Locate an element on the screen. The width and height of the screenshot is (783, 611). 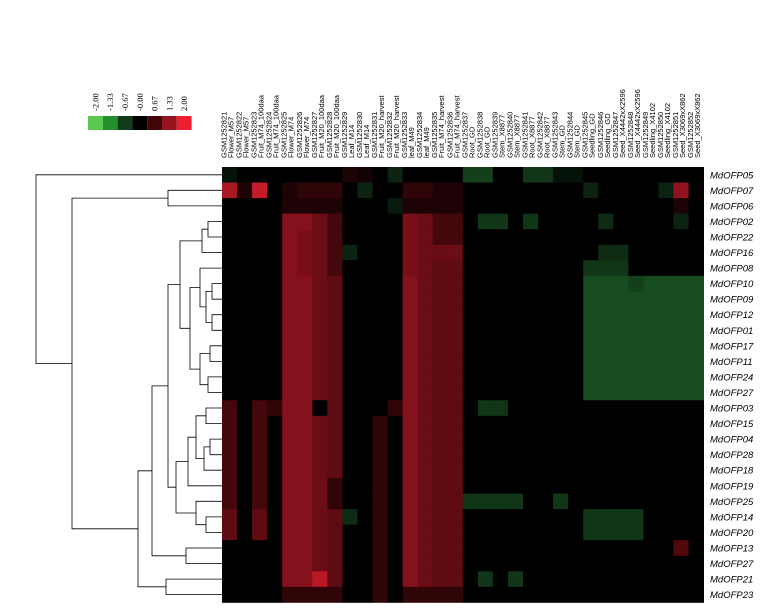
column-tissue-label: Fruit_M74_harvest is located at coordinates (441, 126).